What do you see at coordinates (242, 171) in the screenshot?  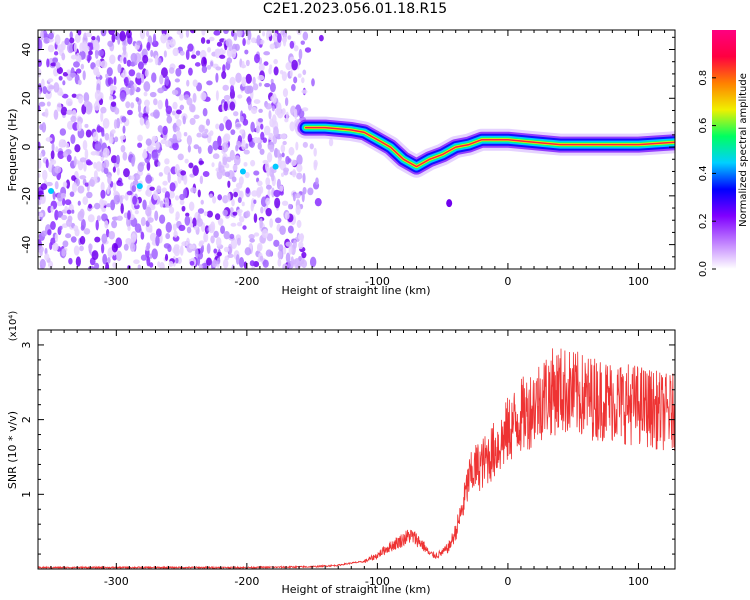 I see `noise-hotspot` at bounding box center [242, 171].